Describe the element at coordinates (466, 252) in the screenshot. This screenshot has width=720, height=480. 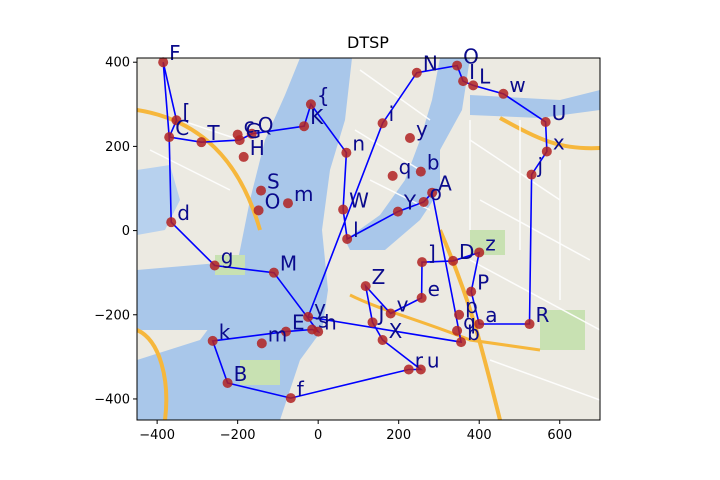
I see `point-label-23: D` at that location.